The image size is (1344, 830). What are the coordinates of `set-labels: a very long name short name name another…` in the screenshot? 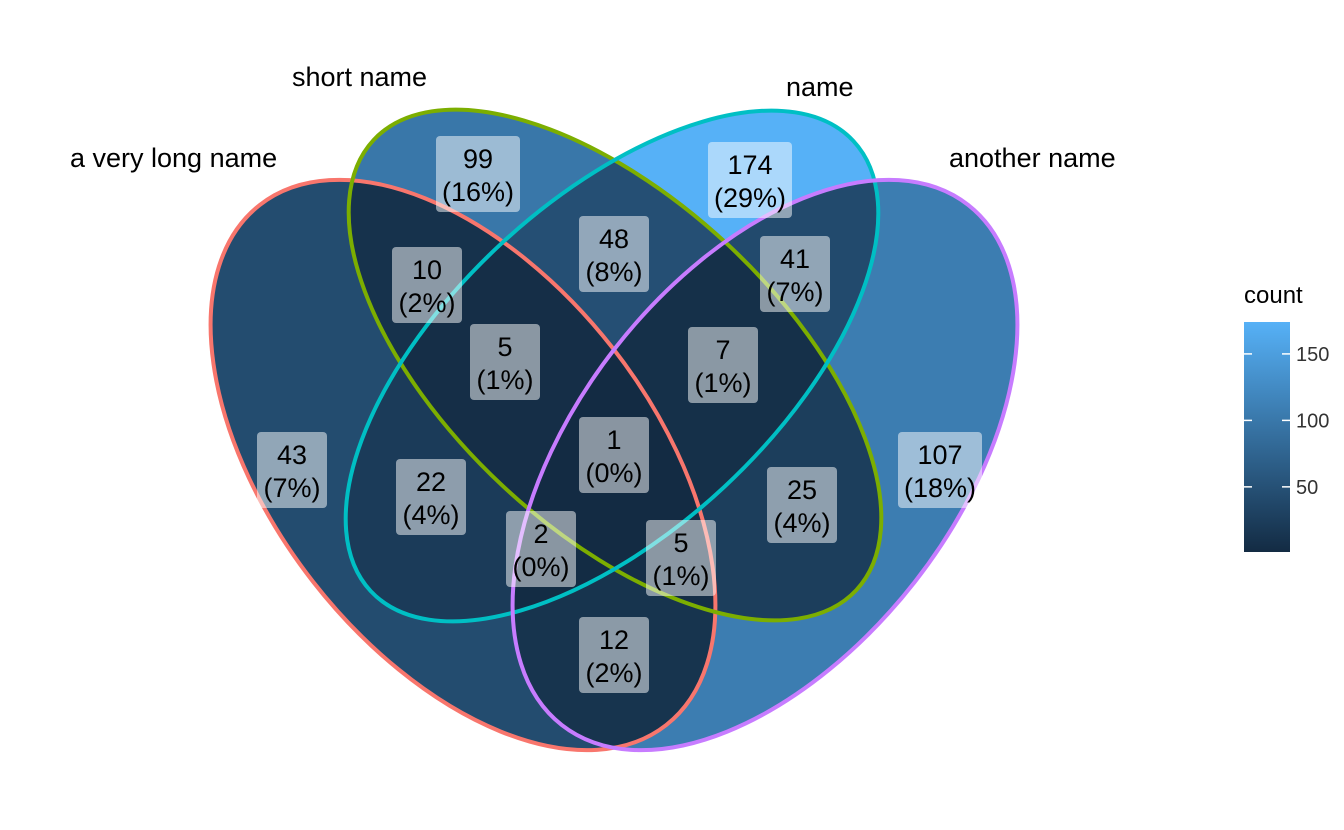 It's located at (593, 117).